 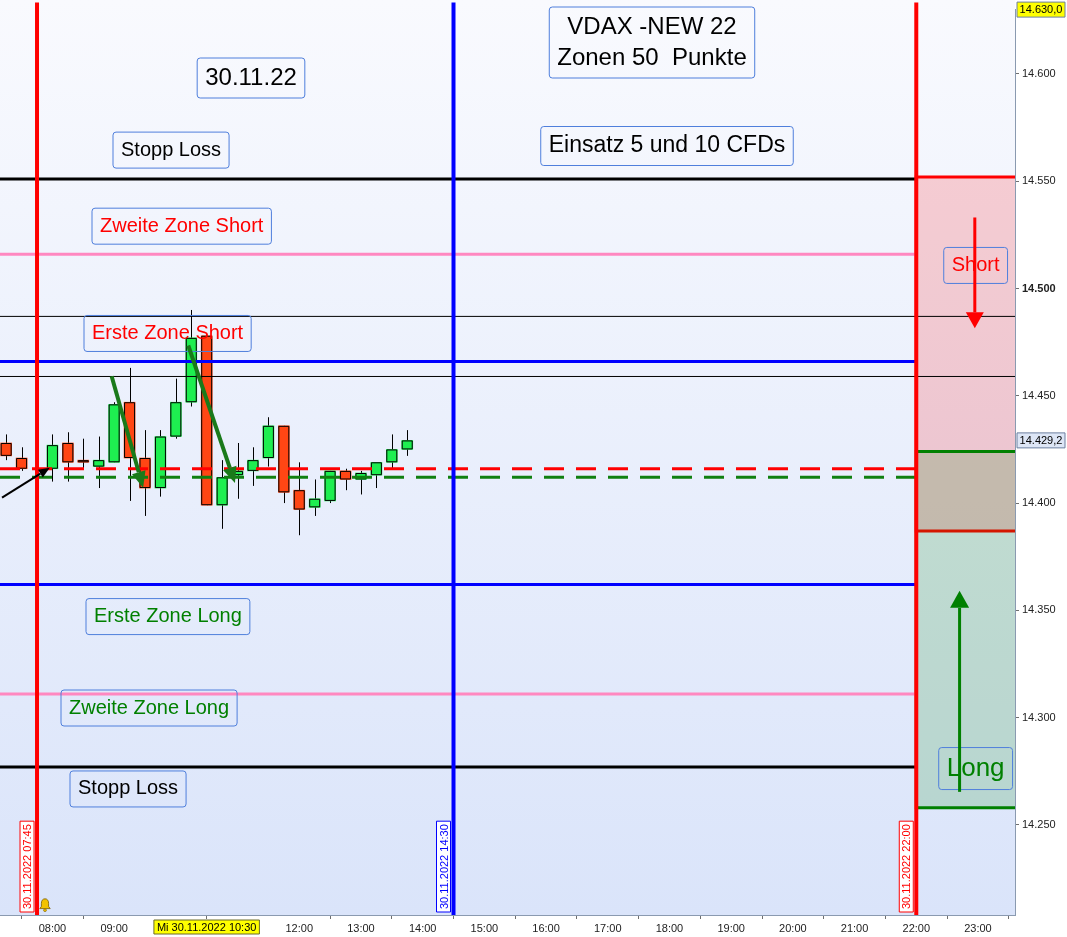 I want to click on ref-line-label: 30.11.2022 07:45, so click(x=27, y=866).